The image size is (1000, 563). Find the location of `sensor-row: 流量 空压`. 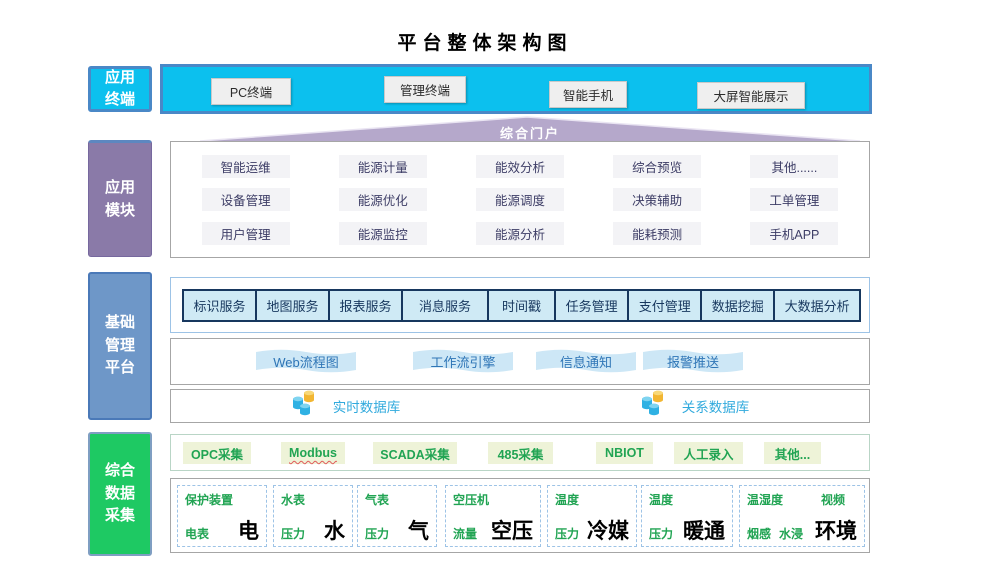

sensor-row: 流量 空压 is located at coordinates (493, 532).